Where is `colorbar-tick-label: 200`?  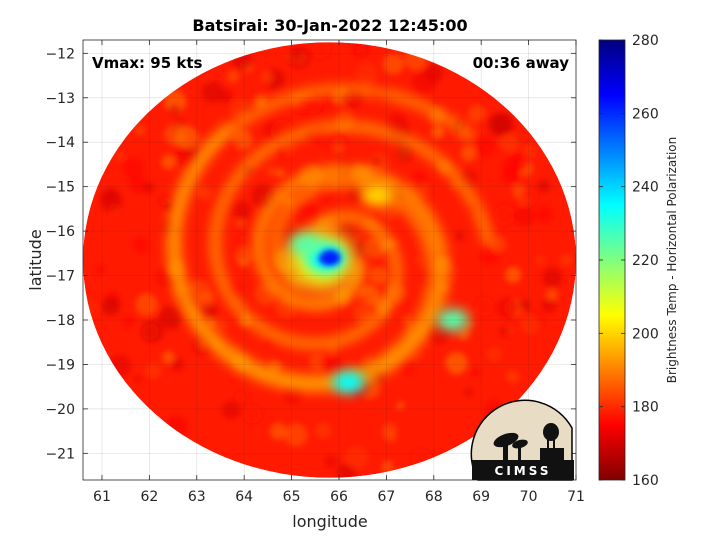
colorbar-tick-label: 200 is located at coordinates (645, 334).